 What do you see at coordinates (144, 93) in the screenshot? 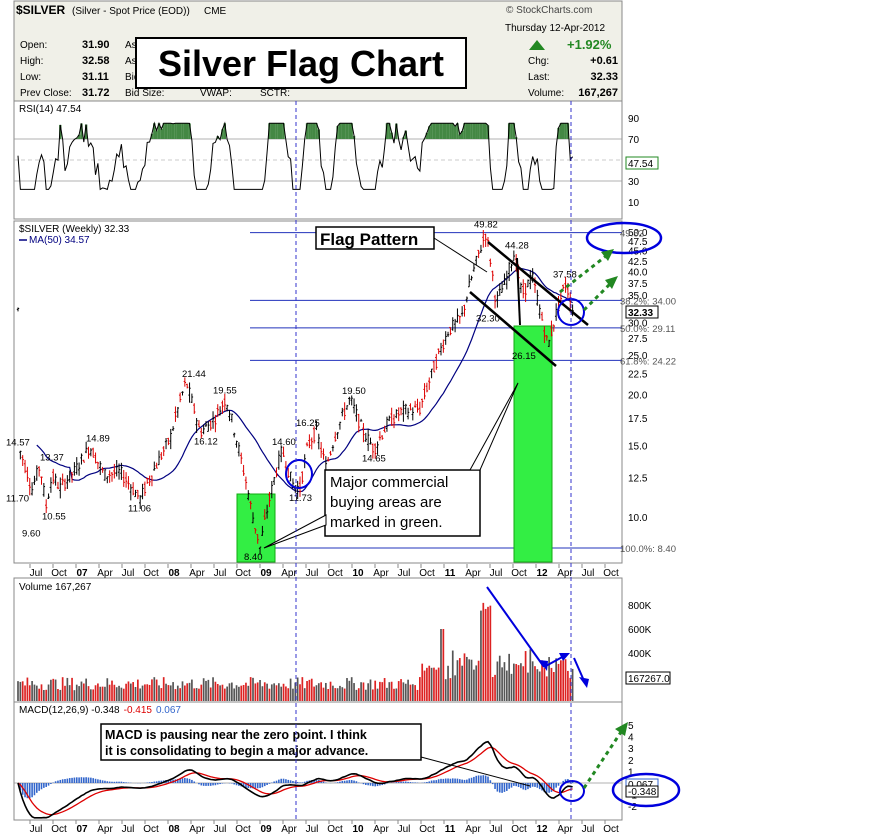
I see `stat-mid-label: Bid Size:` at bounding box center [144, 93].